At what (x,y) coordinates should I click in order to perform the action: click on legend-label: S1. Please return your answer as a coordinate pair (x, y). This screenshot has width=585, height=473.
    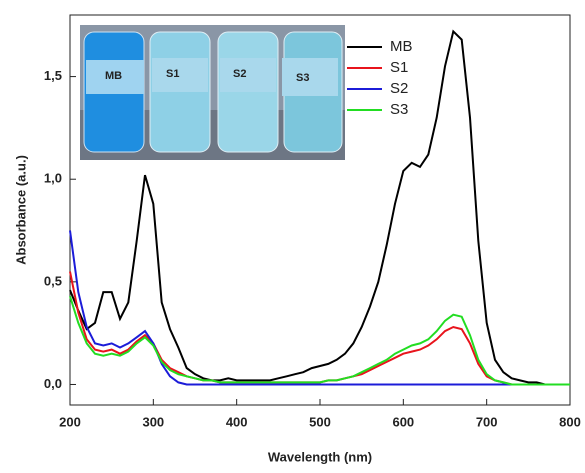
    Looking at the image, I should click on (399, 67).